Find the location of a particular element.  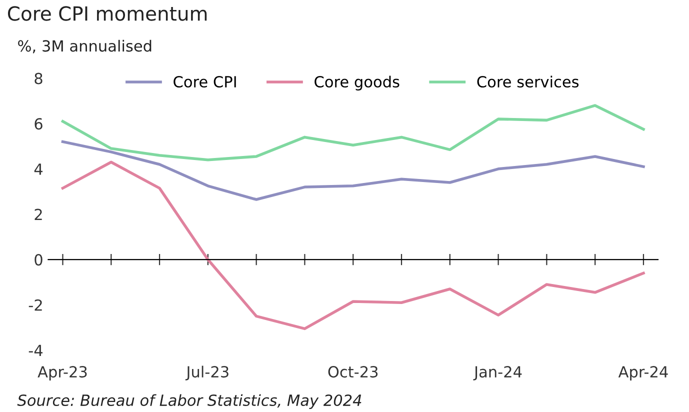

y-tick-label: -4 is located at coordinates (35, 350).